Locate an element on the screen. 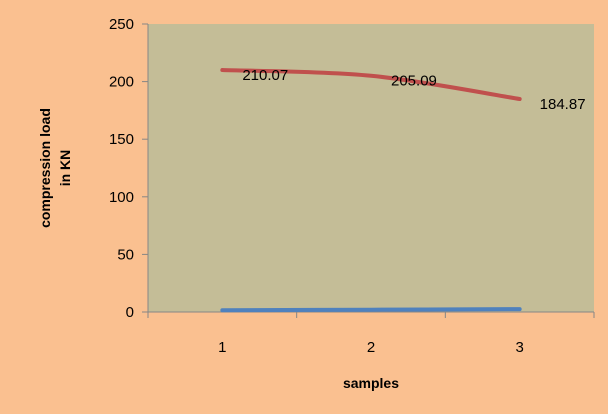 The width and height of the screenshot is (608, 414). data-labels: 210.07 205.09 184.87 is located at coordinates (413, 90).